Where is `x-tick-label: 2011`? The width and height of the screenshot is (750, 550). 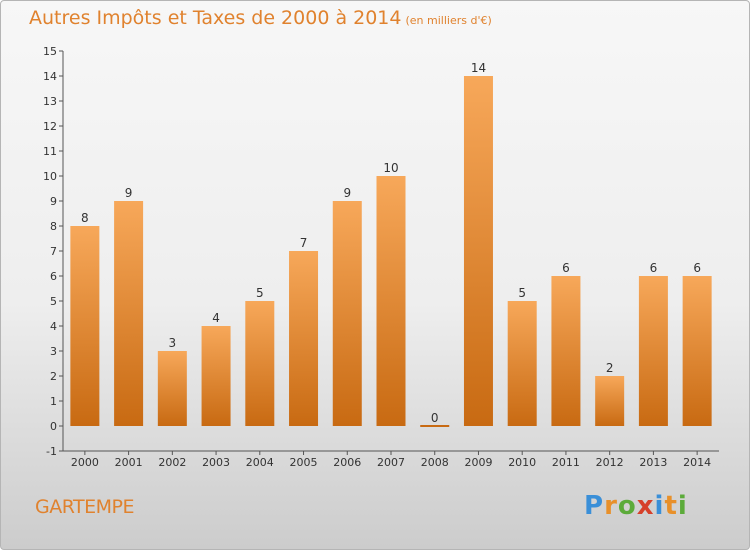 x-tick-label: 2011 is located at coordinates (566, 462).